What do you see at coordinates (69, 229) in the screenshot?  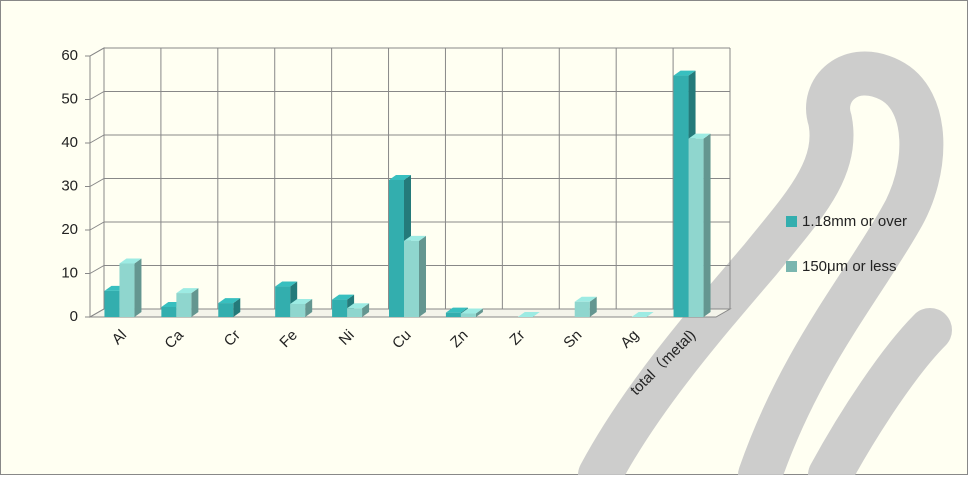 I see `y-tick-label: 20` at bounding box center [69, 229].